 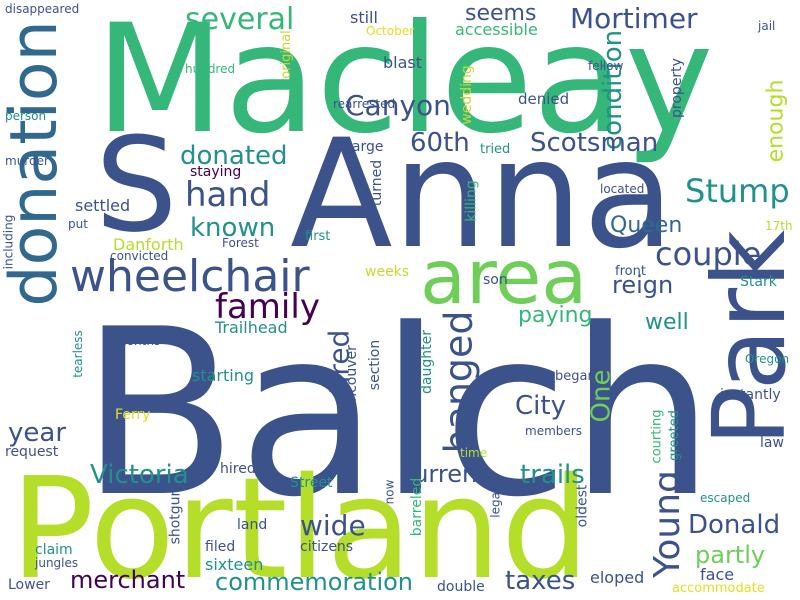 What do you see at coordinates (474, 453) in the screenshot?
I see `word-time: time` at bounding box center [474, 453].